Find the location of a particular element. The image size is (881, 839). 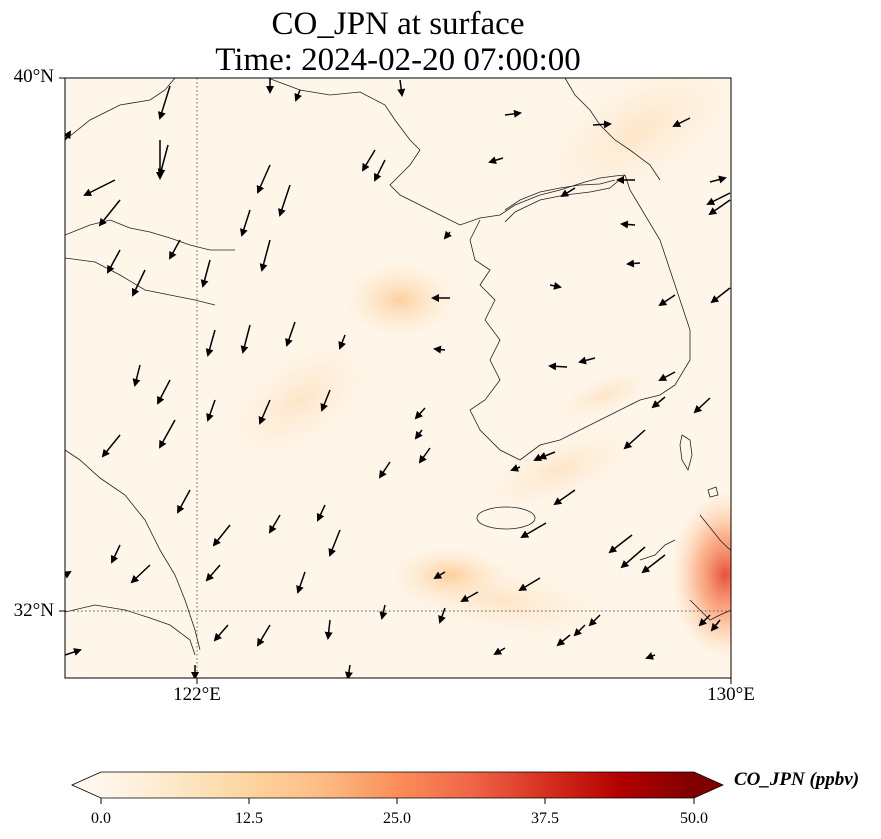

jeju-island is located at coordinates (506, 518).